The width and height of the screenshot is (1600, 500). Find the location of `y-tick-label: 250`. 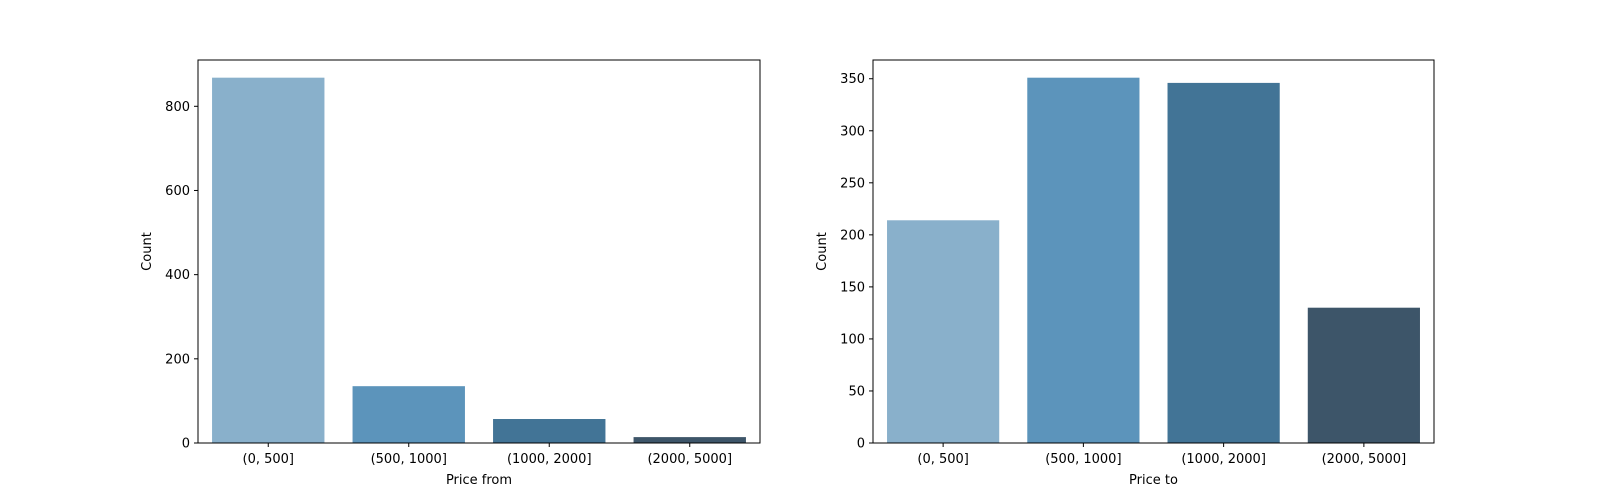

y-tick-label: 250 is located at coordinates (852, 183).